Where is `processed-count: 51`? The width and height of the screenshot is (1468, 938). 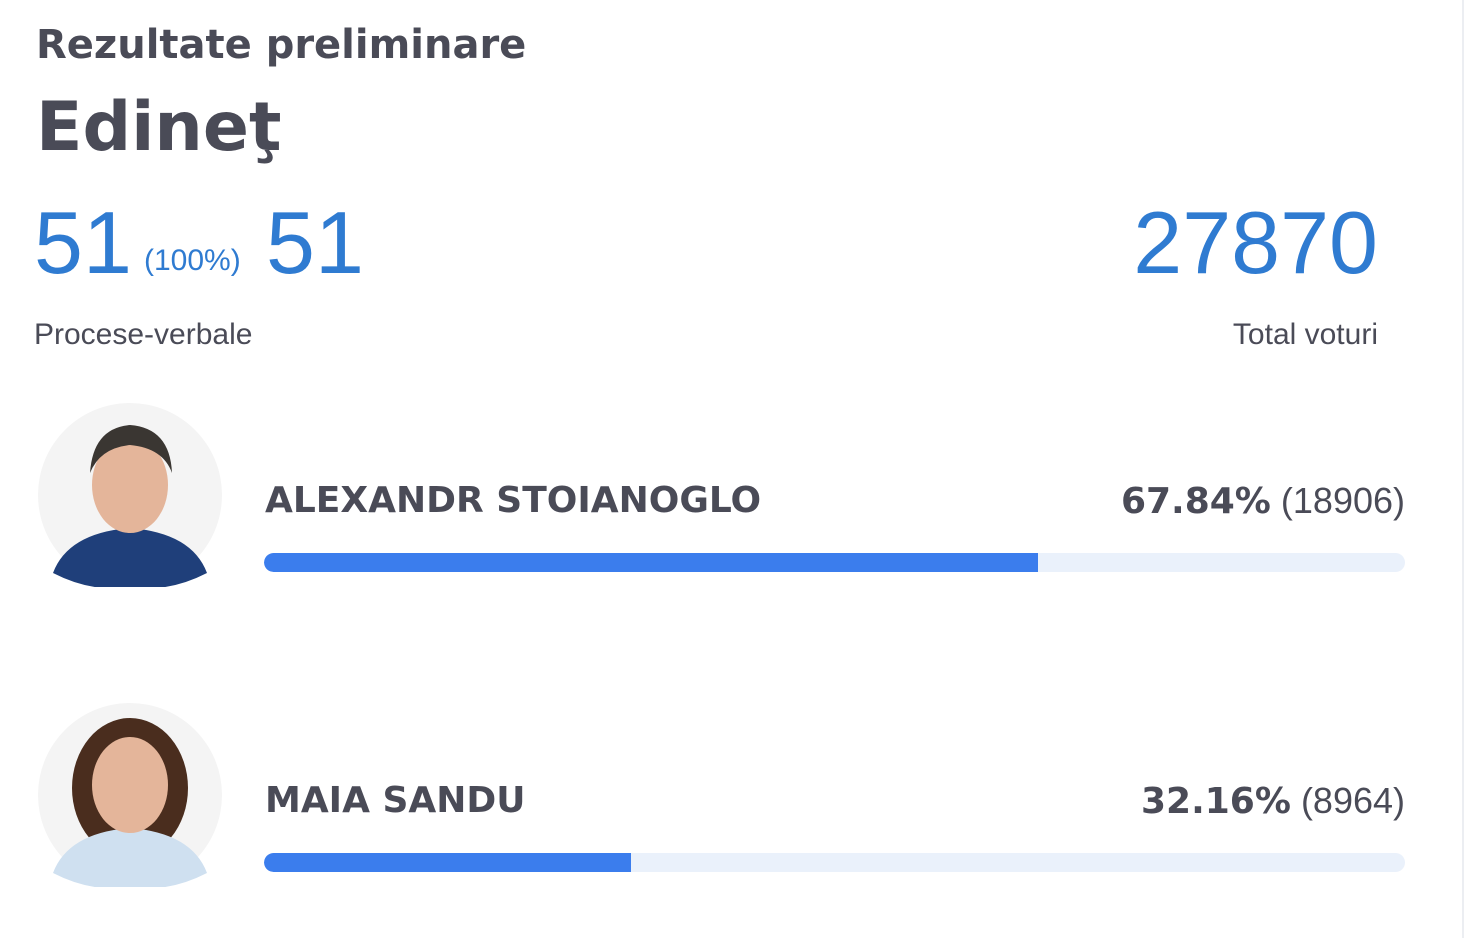 processed-count: 51 is located at coordinates (83, 242).